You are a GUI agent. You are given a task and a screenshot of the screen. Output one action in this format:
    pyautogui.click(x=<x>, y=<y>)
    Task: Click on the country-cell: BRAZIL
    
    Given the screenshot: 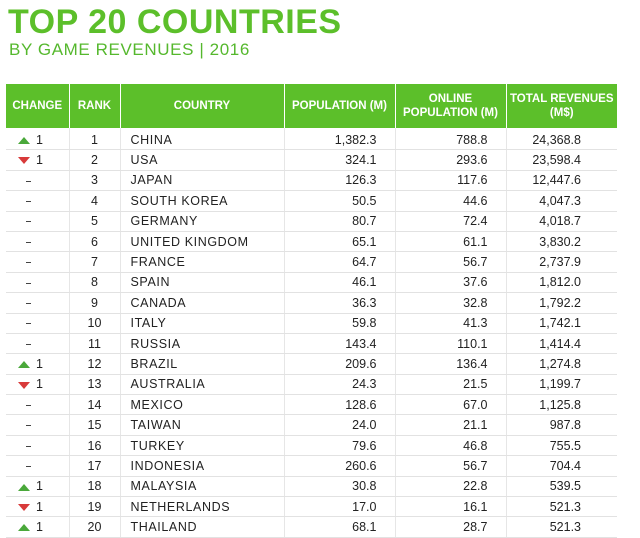 What is the action you would take?
    pyautogui.click(x=202, y=364)
    